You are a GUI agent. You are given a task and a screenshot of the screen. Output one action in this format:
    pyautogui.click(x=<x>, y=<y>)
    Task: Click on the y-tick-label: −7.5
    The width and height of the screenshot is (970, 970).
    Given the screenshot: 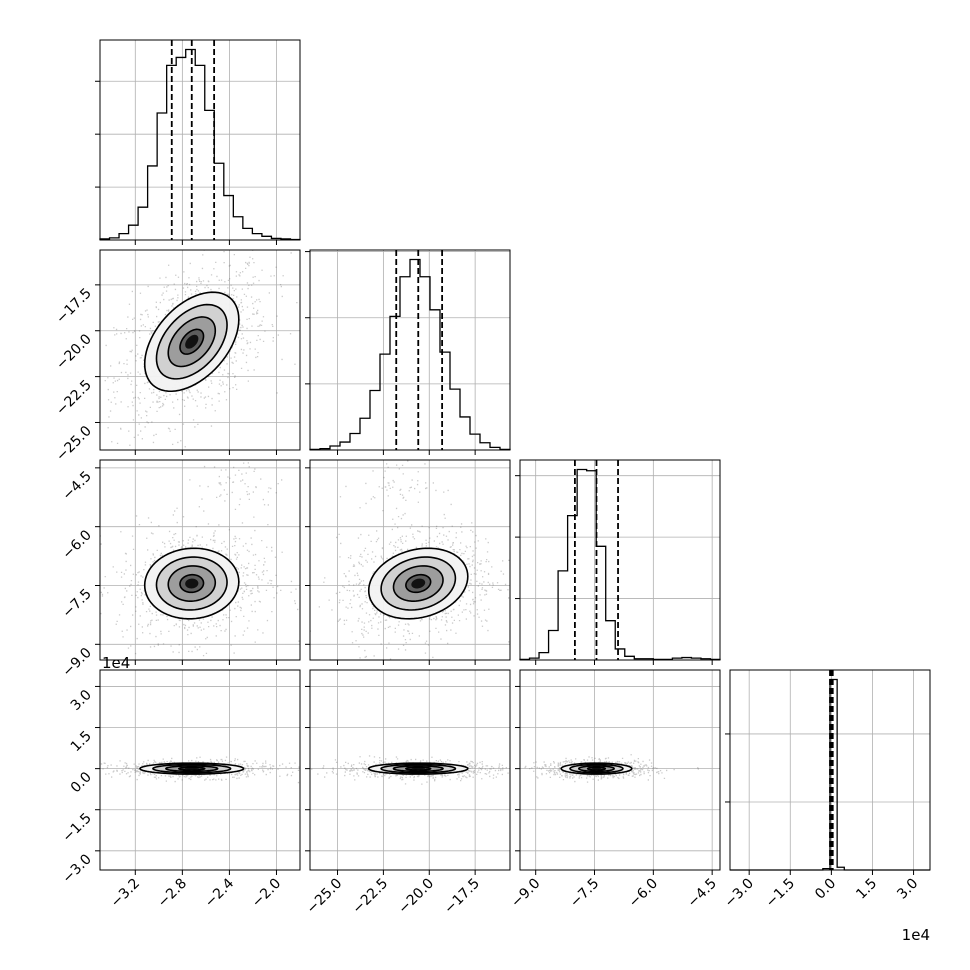 What is the action you would take?
    pyautogui.click(x=76, y=603)
    